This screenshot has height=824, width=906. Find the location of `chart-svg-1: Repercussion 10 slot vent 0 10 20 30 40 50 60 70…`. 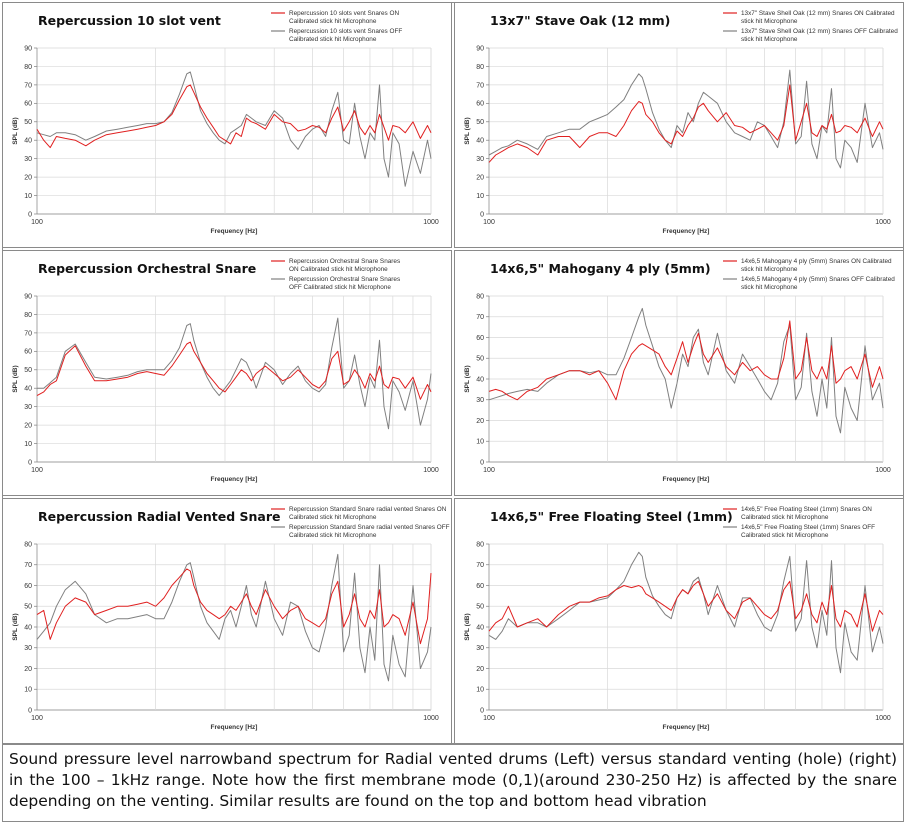

chart-svg-1: Repercussion 10 slot vent 0 10 20 30 40 50 60 70… is located at coordinates (225, 122).